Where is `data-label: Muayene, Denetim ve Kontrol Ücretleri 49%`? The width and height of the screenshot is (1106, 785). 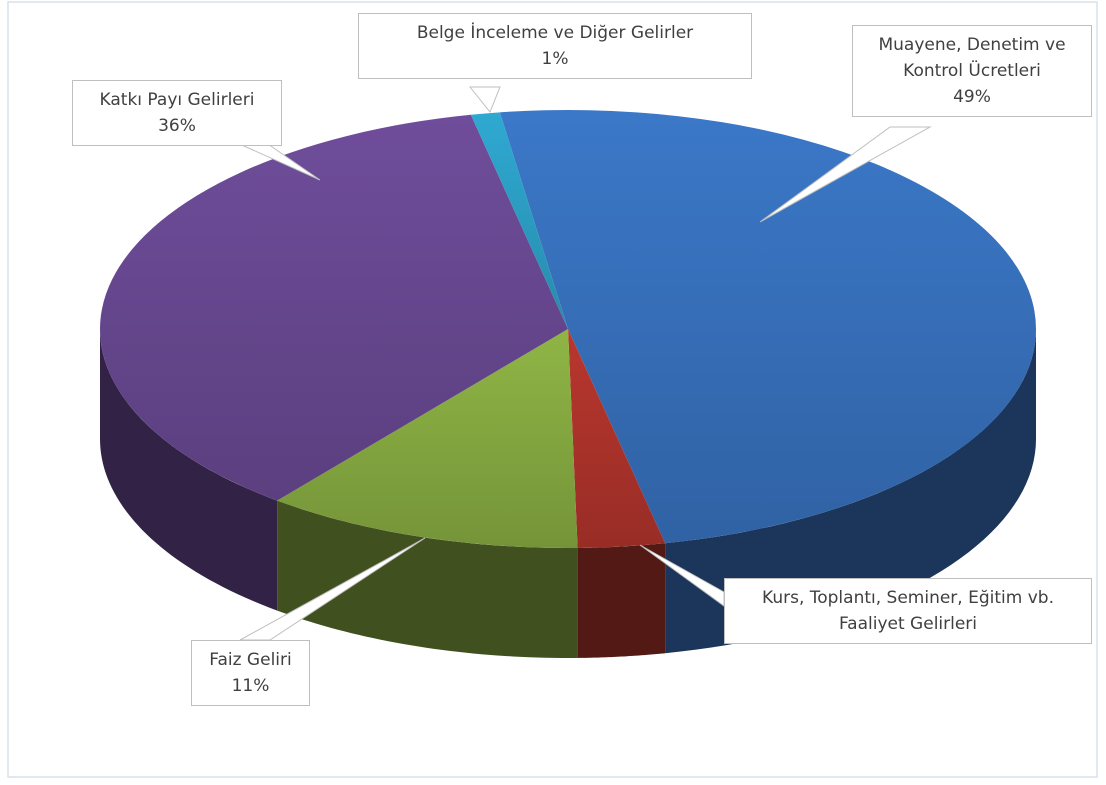
data-label: Muayene, Denetim ve Kontrol Ücretleri 49% is located at coordinates (972, 71).